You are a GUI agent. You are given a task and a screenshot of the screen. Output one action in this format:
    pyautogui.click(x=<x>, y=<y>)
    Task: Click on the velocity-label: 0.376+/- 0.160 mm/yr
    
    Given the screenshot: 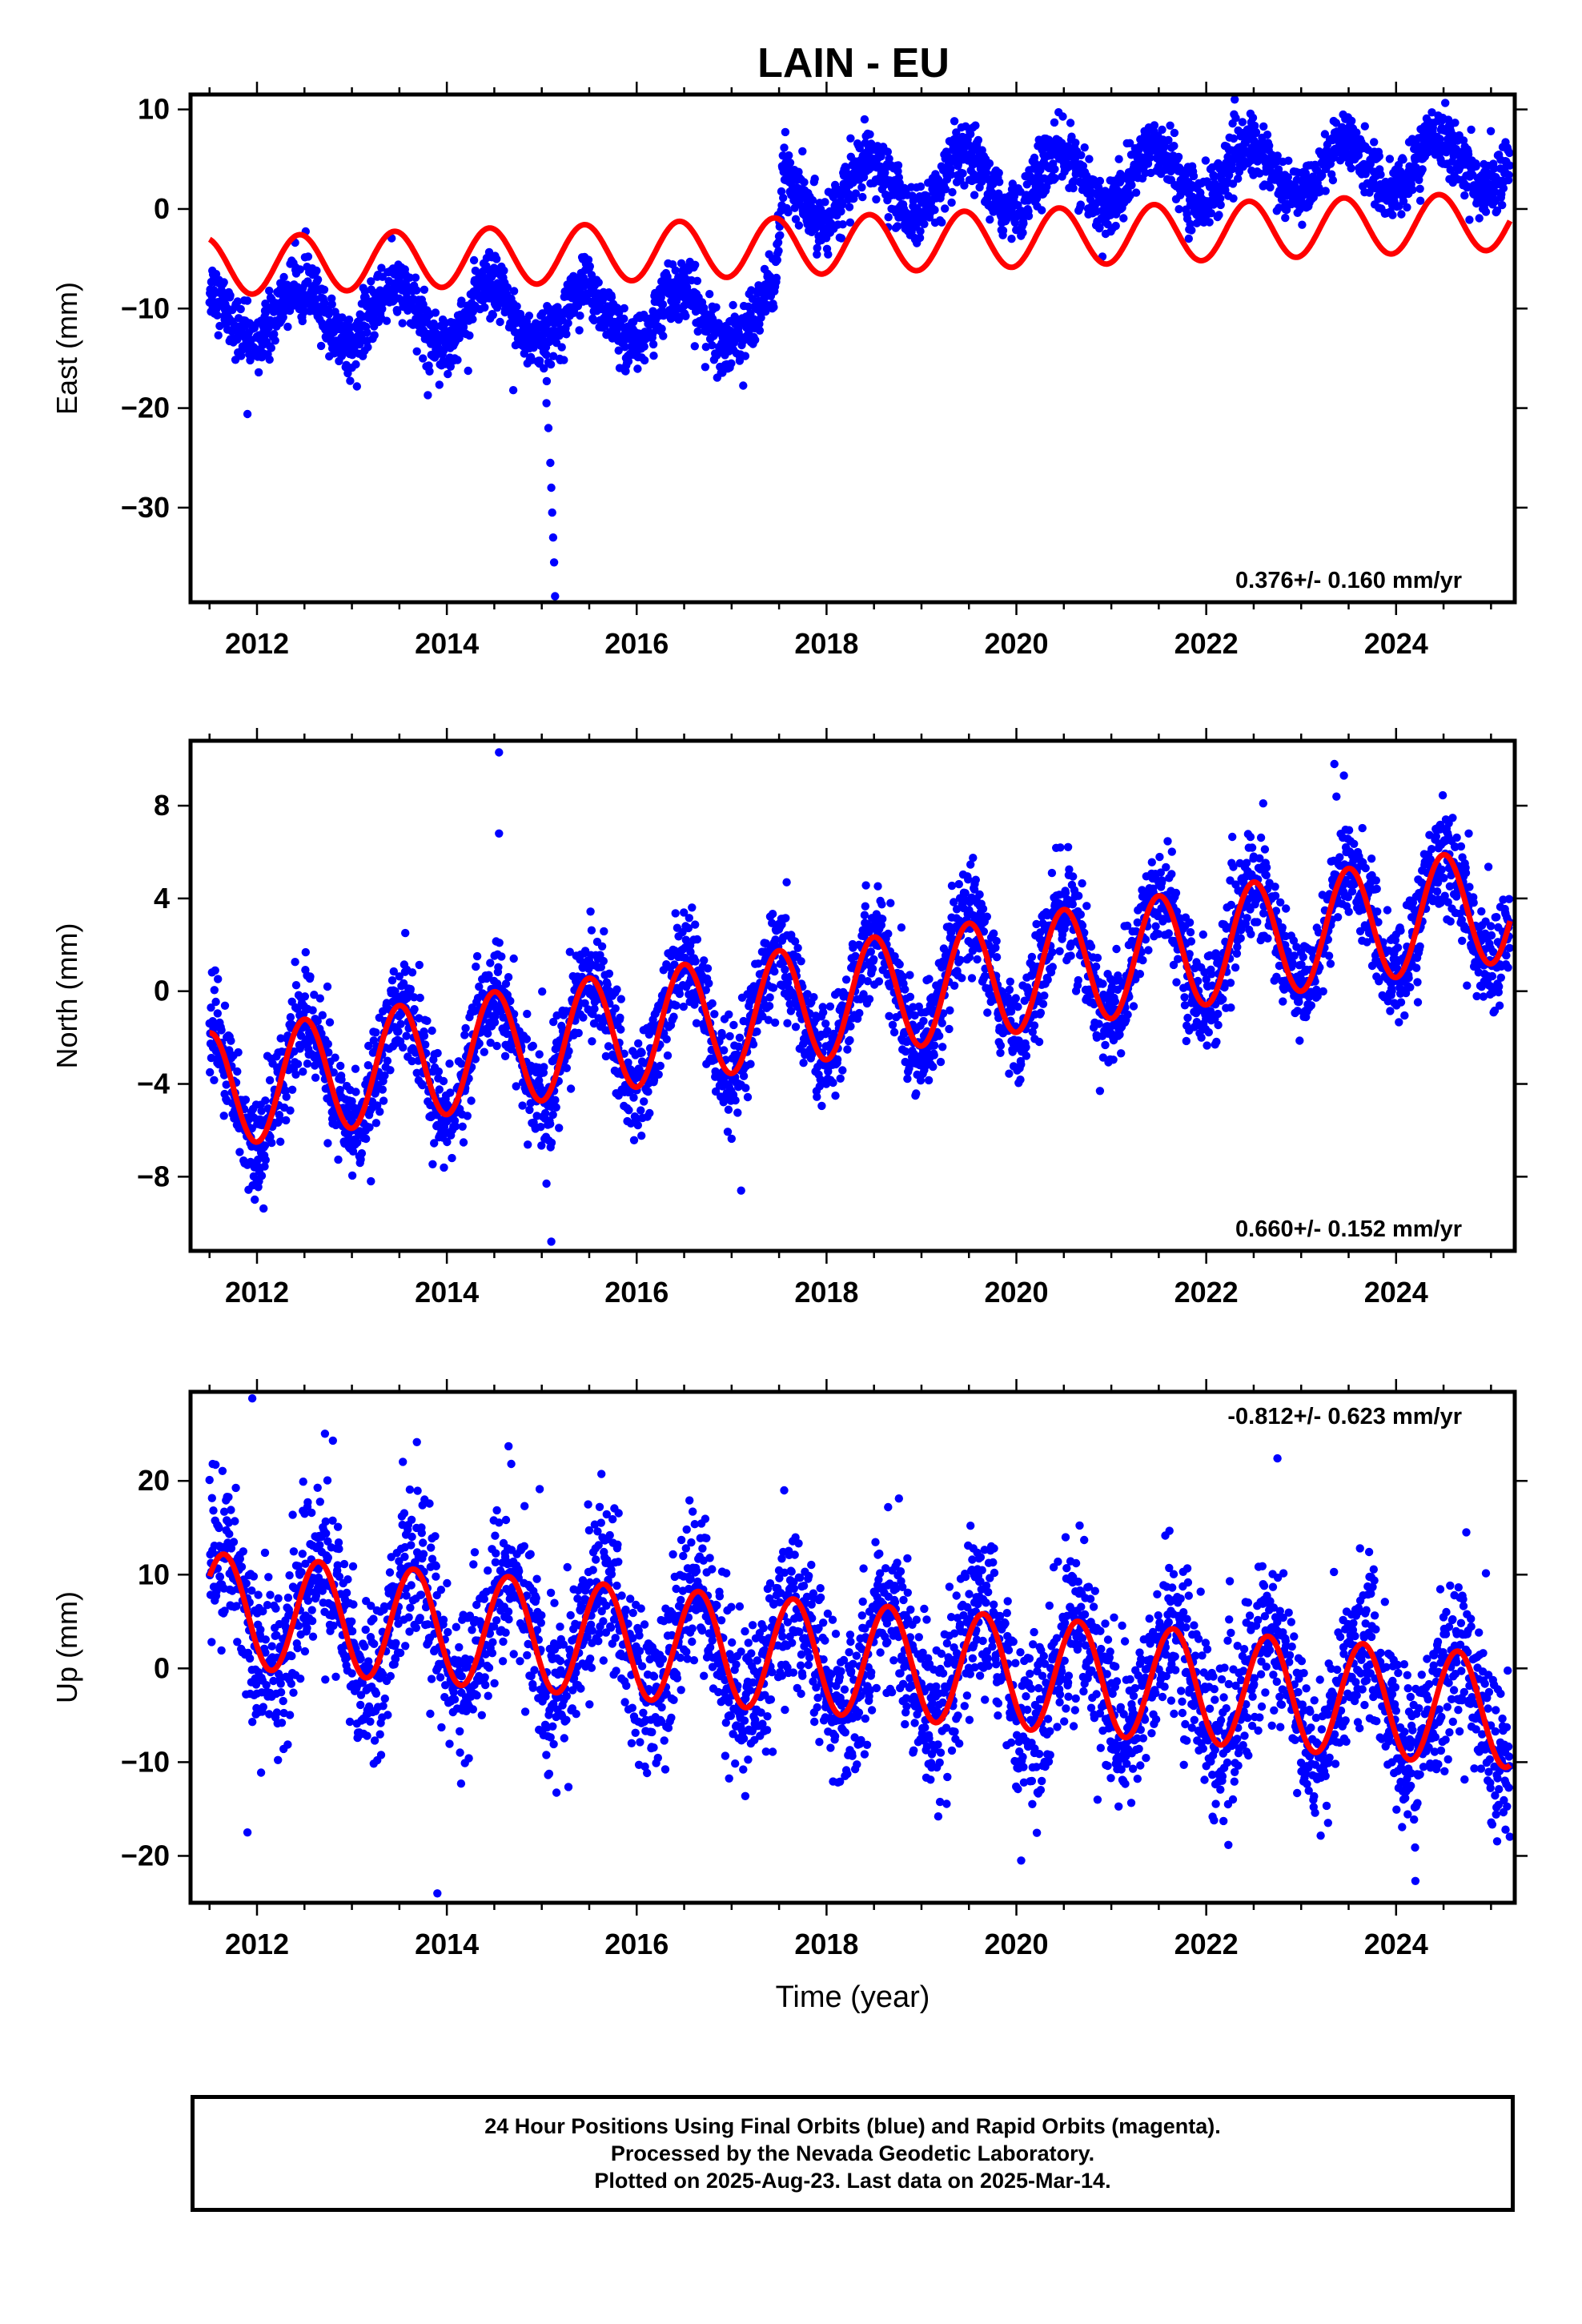 What is the action you would take?
    pyautogui.click(x=1349, y=580)
    